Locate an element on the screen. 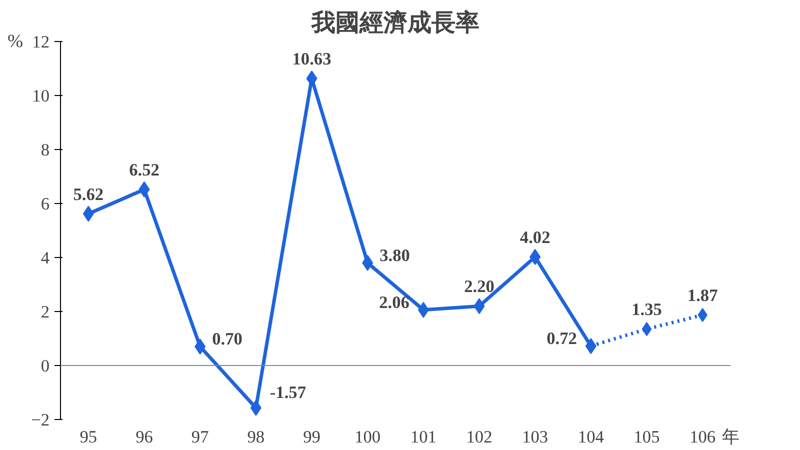  data-label: 2.06 is located at coordinates (394, 302).